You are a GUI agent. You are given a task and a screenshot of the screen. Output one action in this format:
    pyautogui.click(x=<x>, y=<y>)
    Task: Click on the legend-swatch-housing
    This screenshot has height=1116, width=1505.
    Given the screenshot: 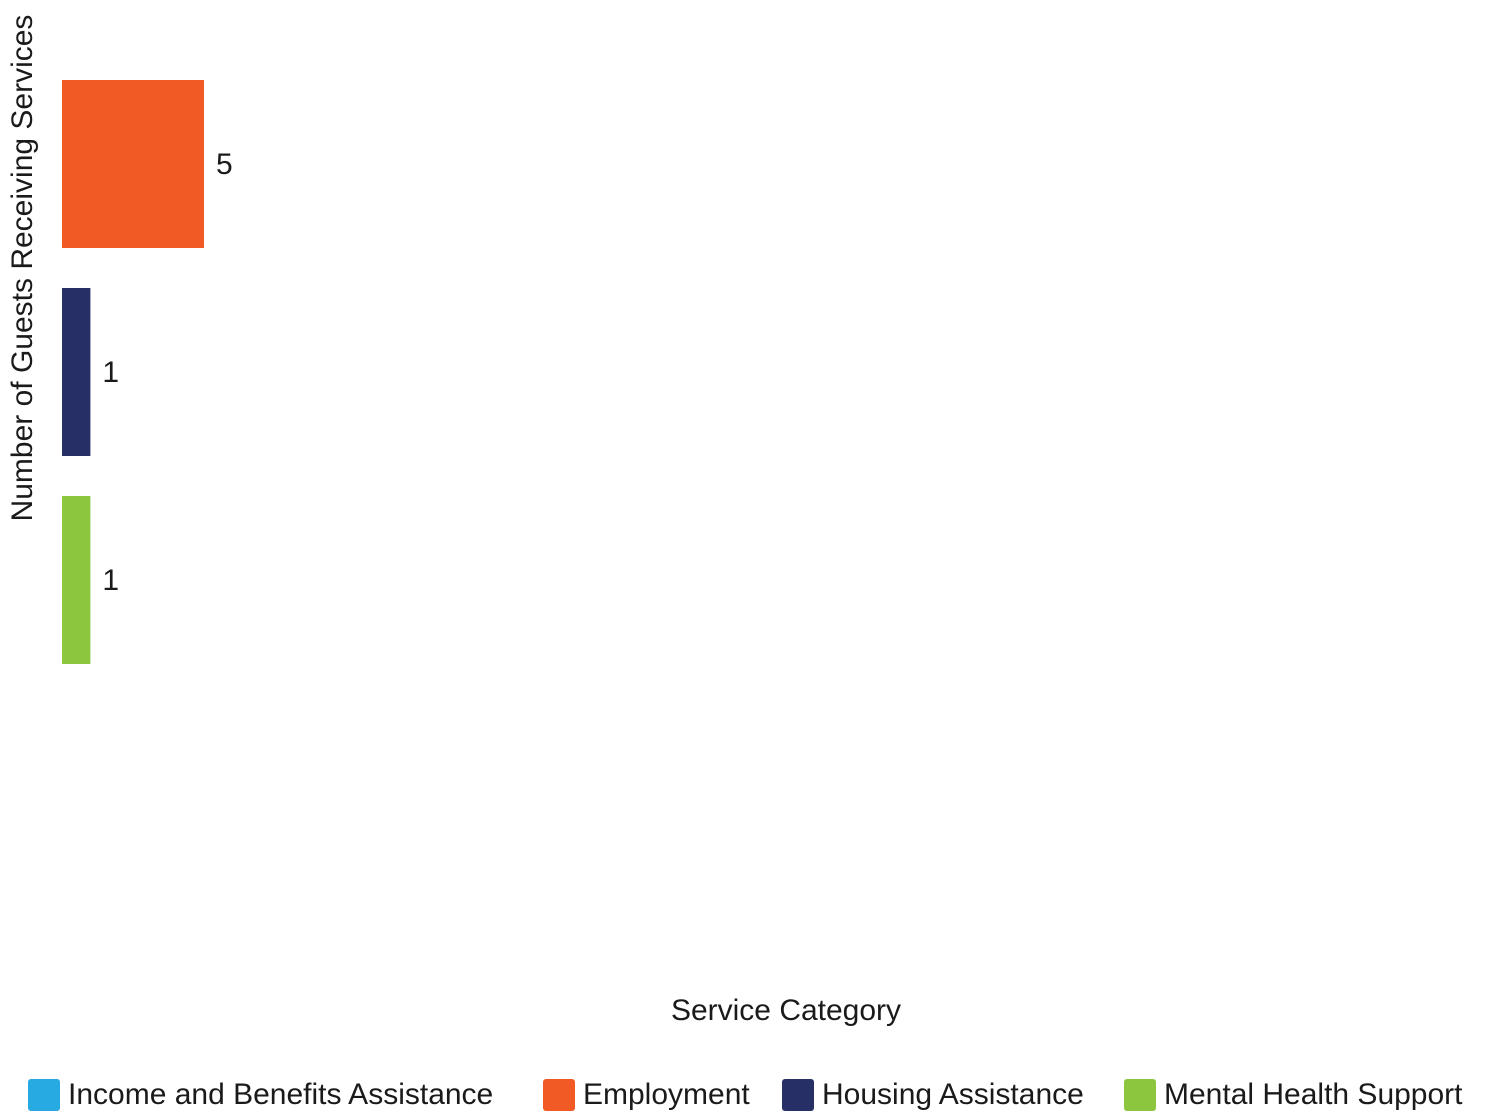 What is the action you would take?
    pyautogui.click(x=798, y=1095)
    